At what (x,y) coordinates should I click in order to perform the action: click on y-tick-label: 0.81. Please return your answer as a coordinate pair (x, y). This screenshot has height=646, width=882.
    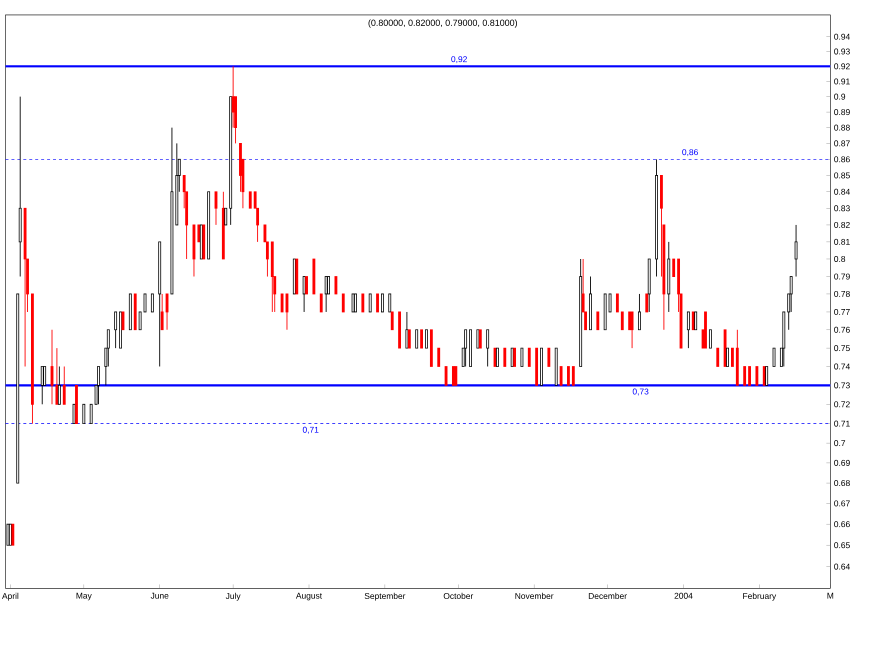
    Looking at the image, I should click on (842, 241).